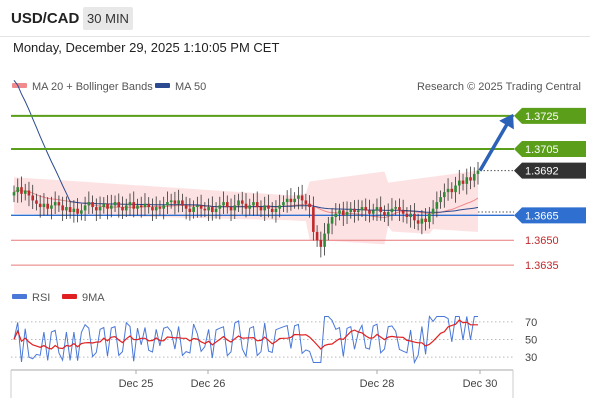 This screenshot has width=590, height=400. Describe the element at coordinates (108, 18) in the screenshot. I see `timeframe-button: 30 MIN` at that location.